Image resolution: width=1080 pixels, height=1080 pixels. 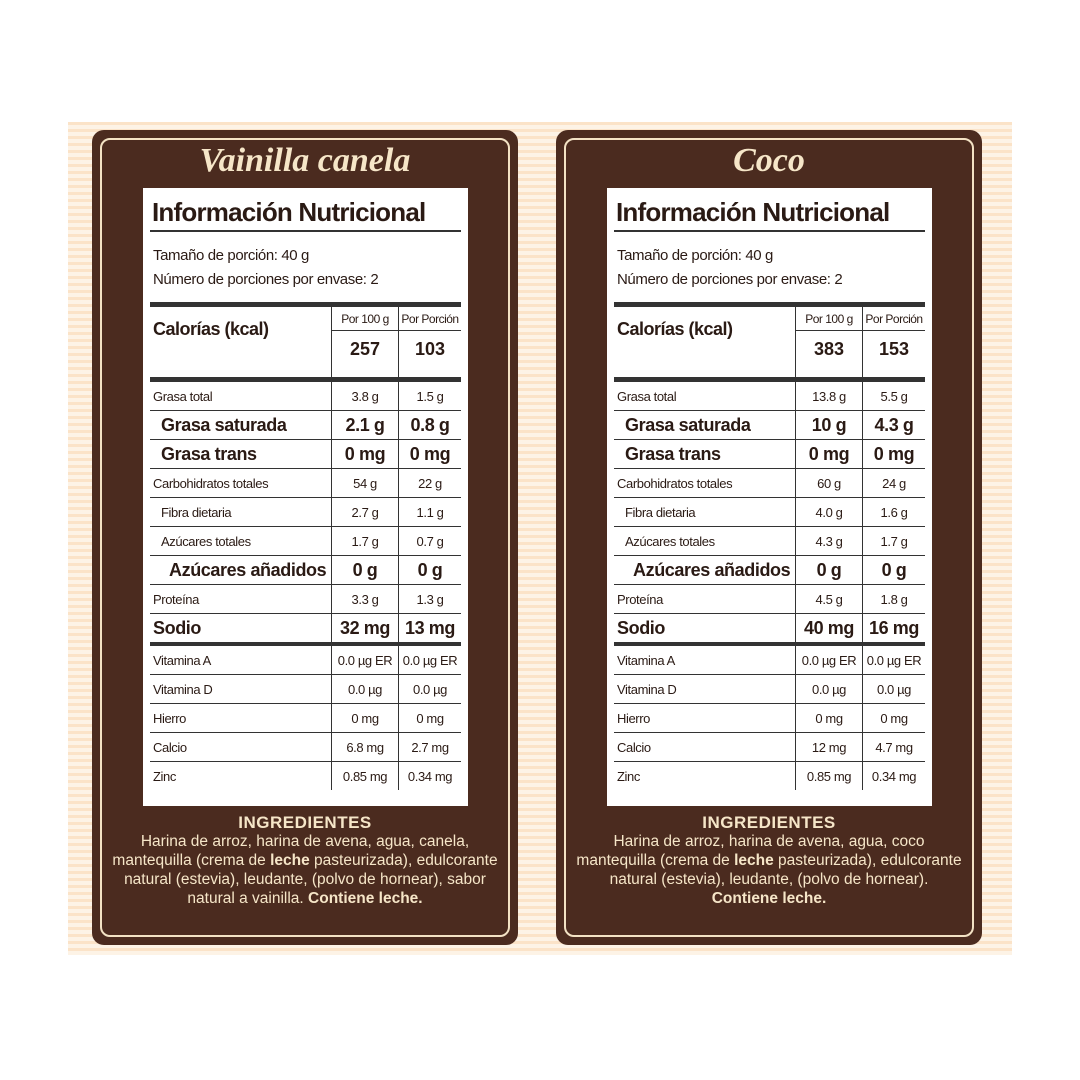 What do you see at coordinates (430, 349) in the screenshot?
I see `calories-value: 103` at bounding box center [430, 349].